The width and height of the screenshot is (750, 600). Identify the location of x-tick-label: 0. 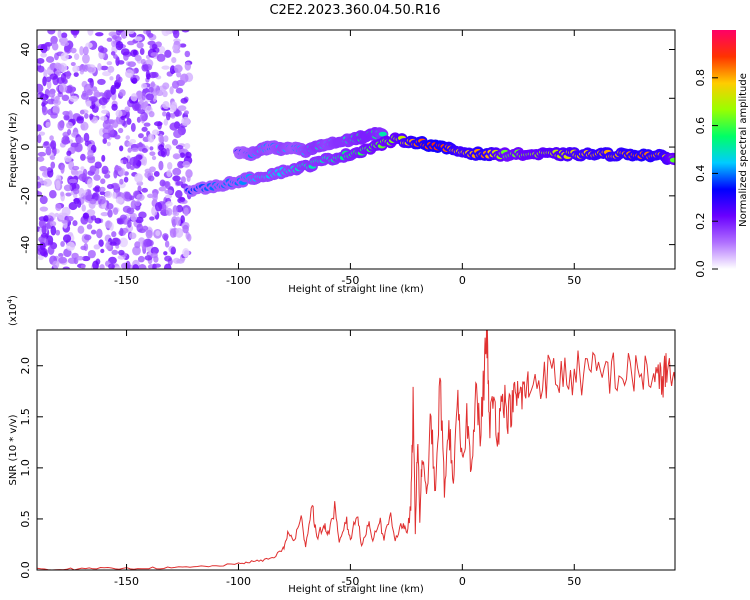
(462, 581).